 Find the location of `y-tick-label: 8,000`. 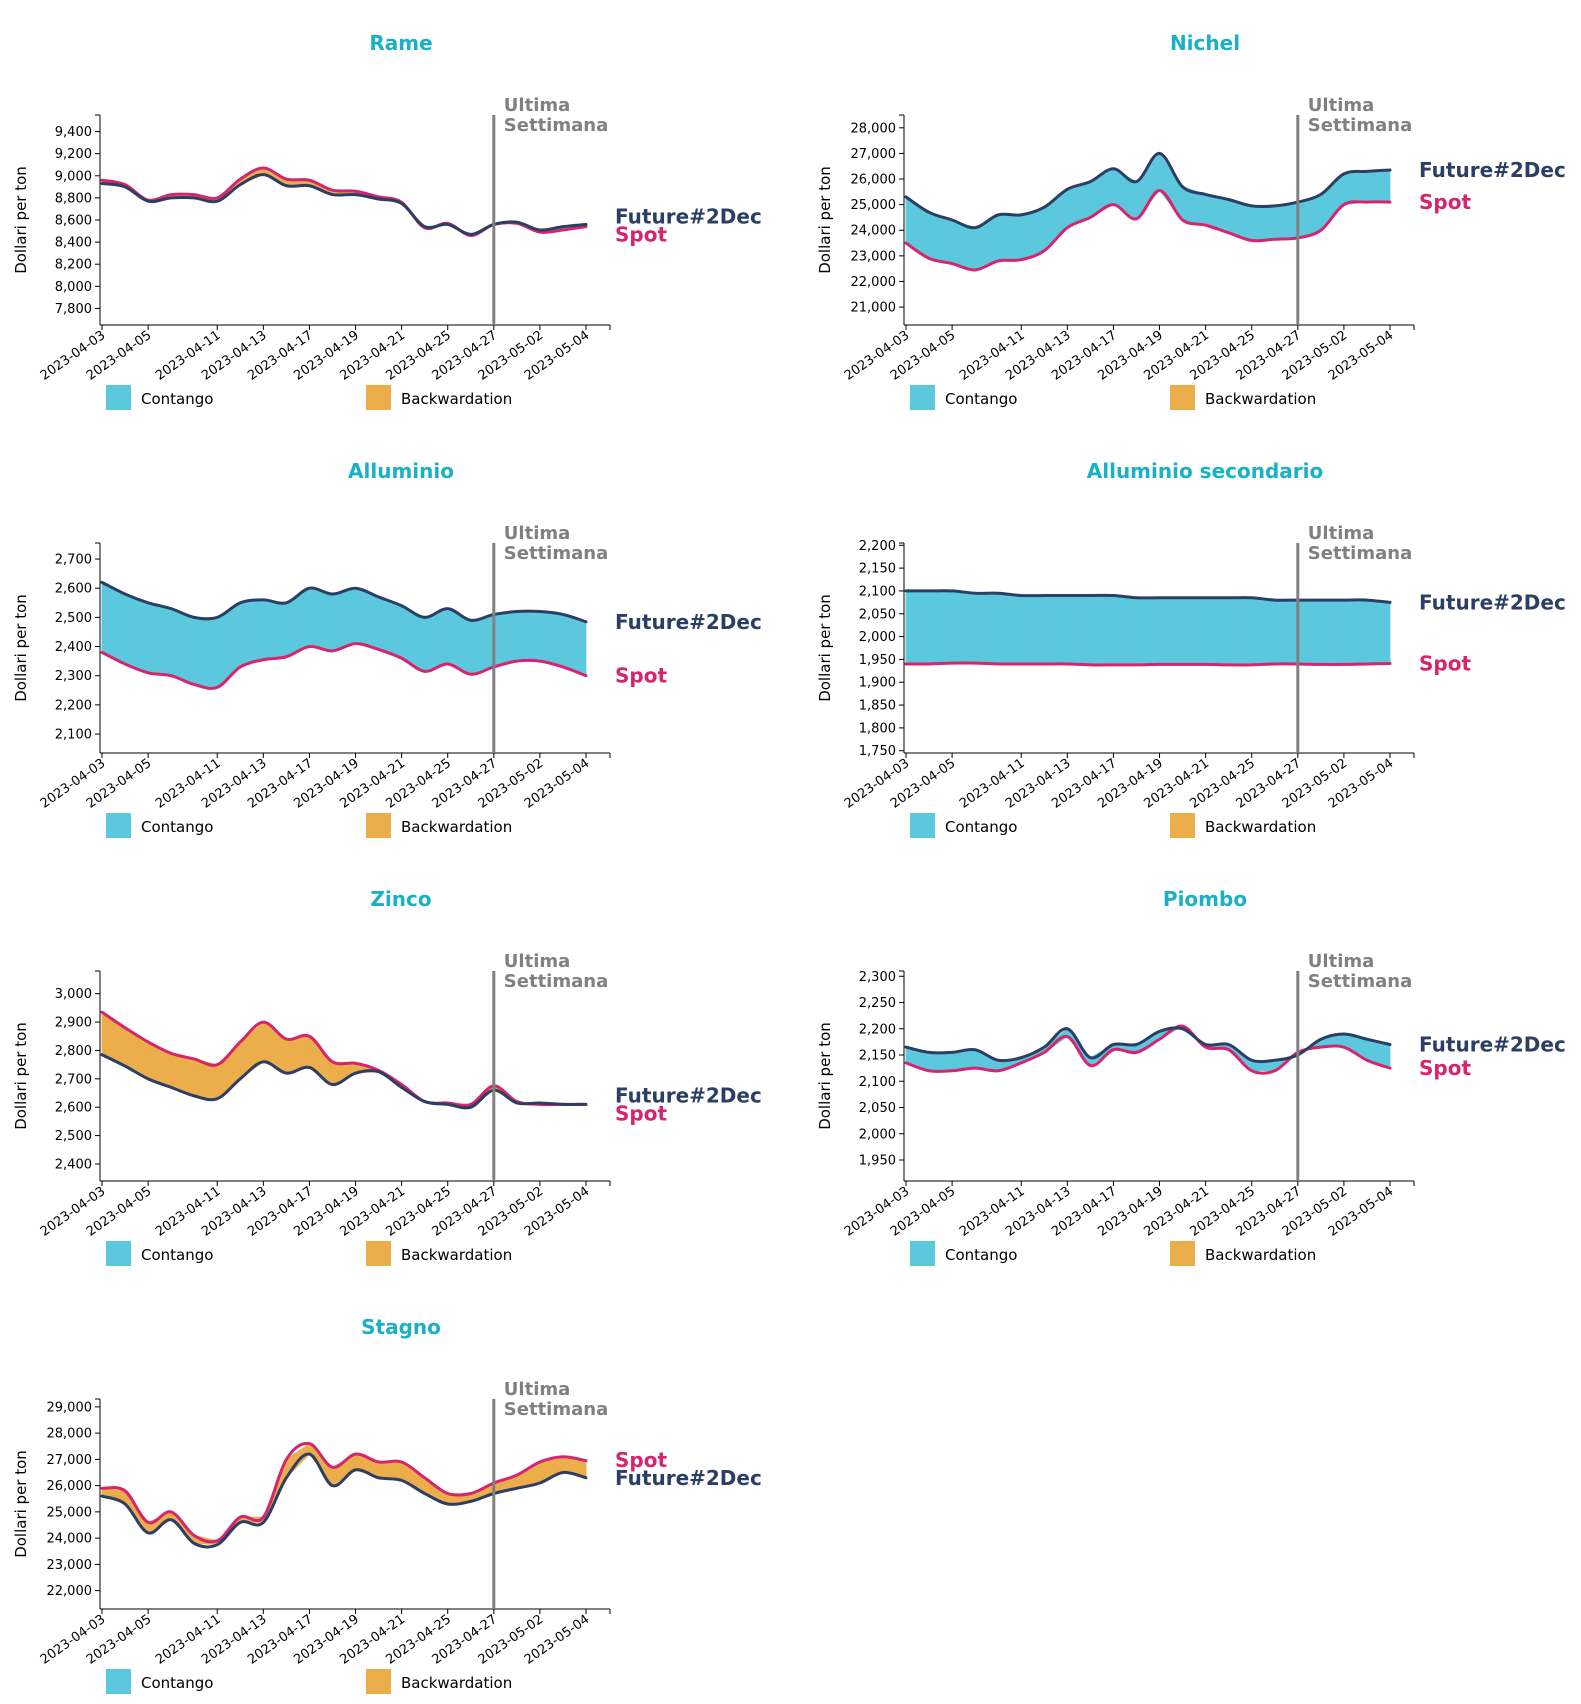

y-tick-label: 8,000 is located at coordinates (73, 287).